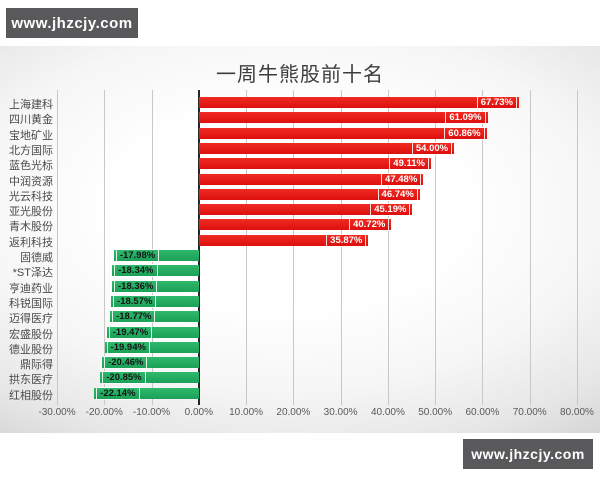 The width and height of the screenshot is (600, 480). Describe the element at coordinates (31, 319) in the screenshot. I see `category-label: 迈得医疗` at that location.